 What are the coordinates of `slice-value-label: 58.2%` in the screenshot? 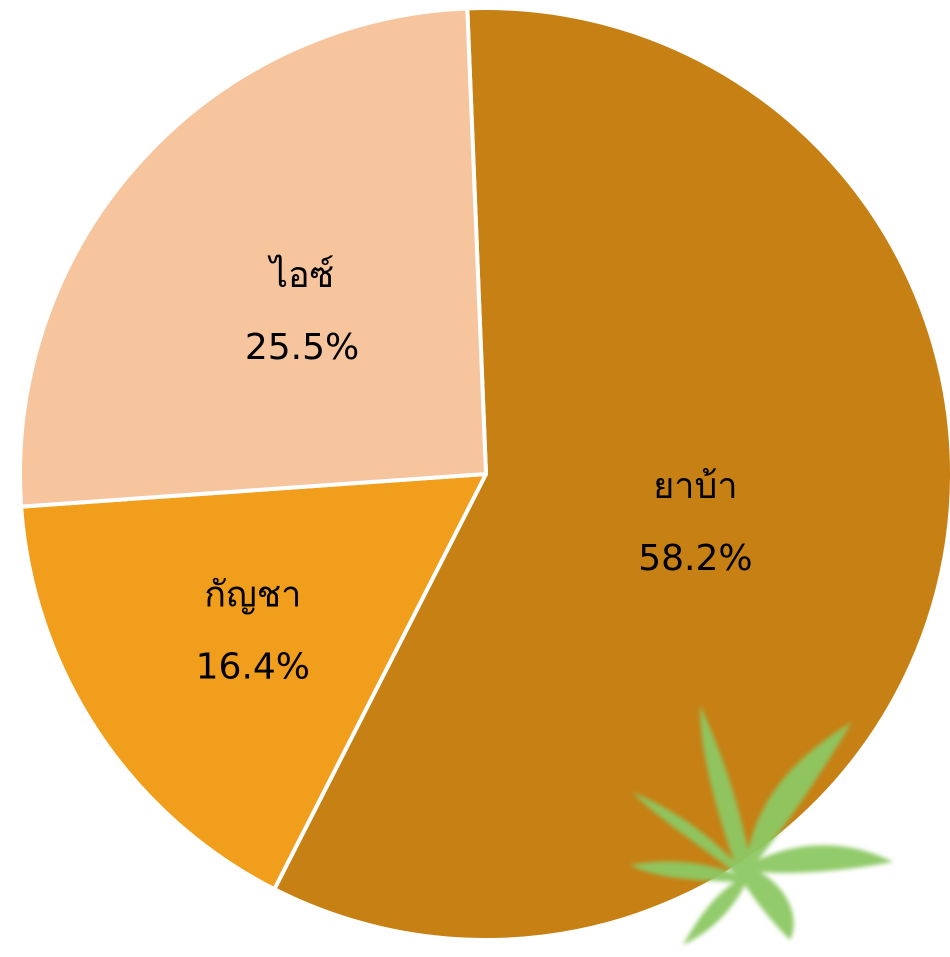 It's located at (695, 558).